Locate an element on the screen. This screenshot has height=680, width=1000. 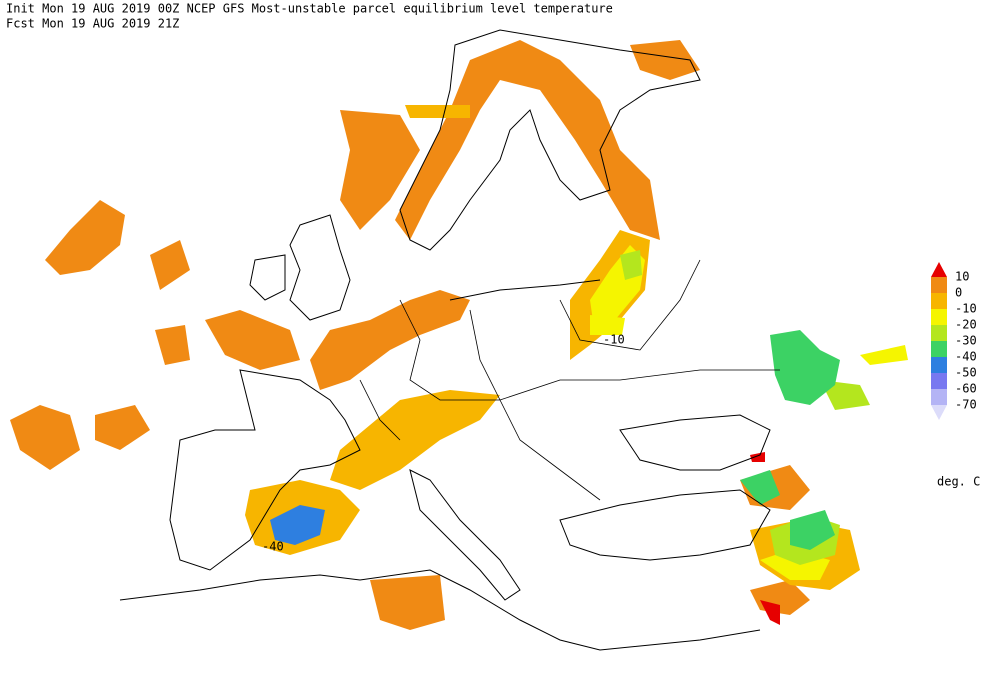
legend-label: -60 is located at coordinates (966, 389).